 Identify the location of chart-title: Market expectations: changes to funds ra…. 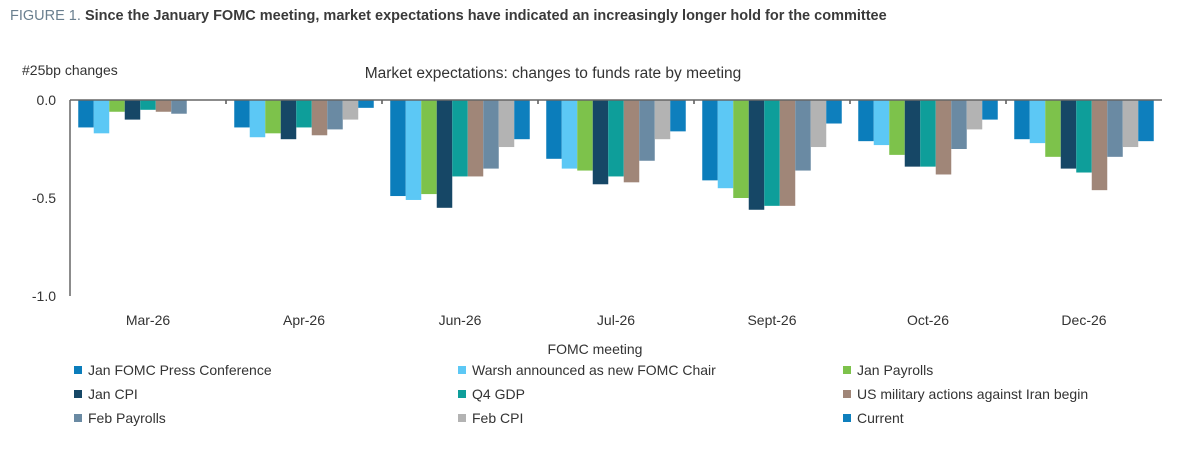
(553, 73).